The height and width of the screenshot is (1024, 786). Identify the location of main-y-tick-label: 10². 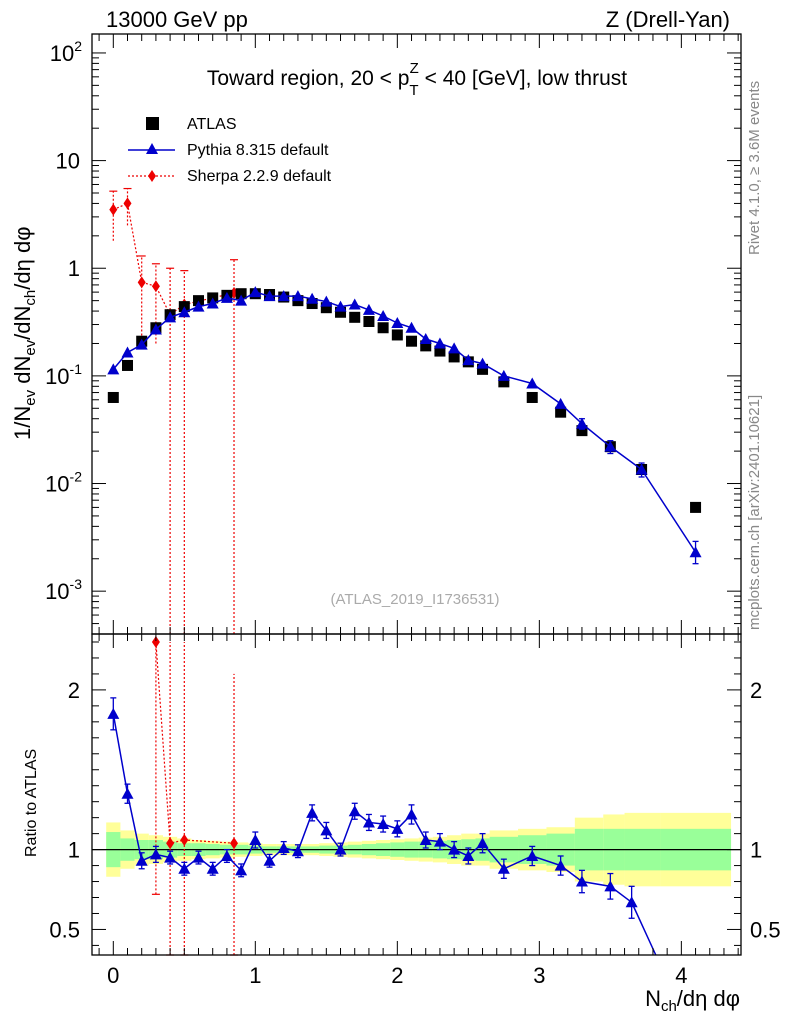
(66, 52).